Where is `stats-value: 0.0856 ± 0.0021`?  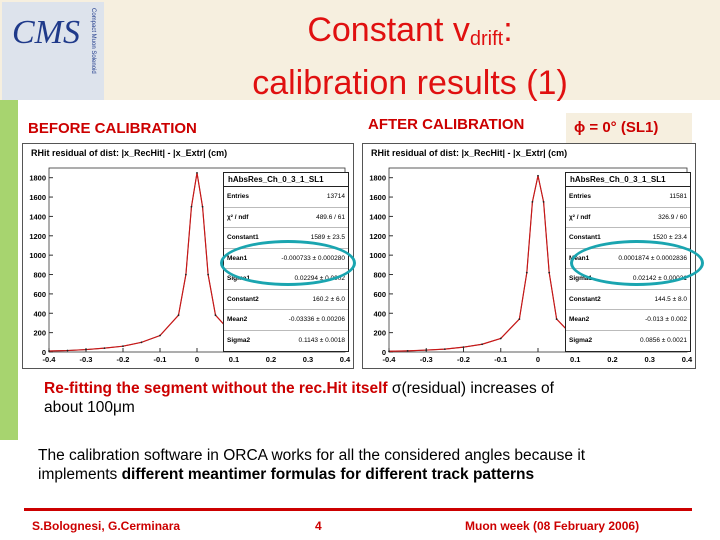
stats-value: 0.0856 ± 0.0021 is located at coordinates (663, 341).